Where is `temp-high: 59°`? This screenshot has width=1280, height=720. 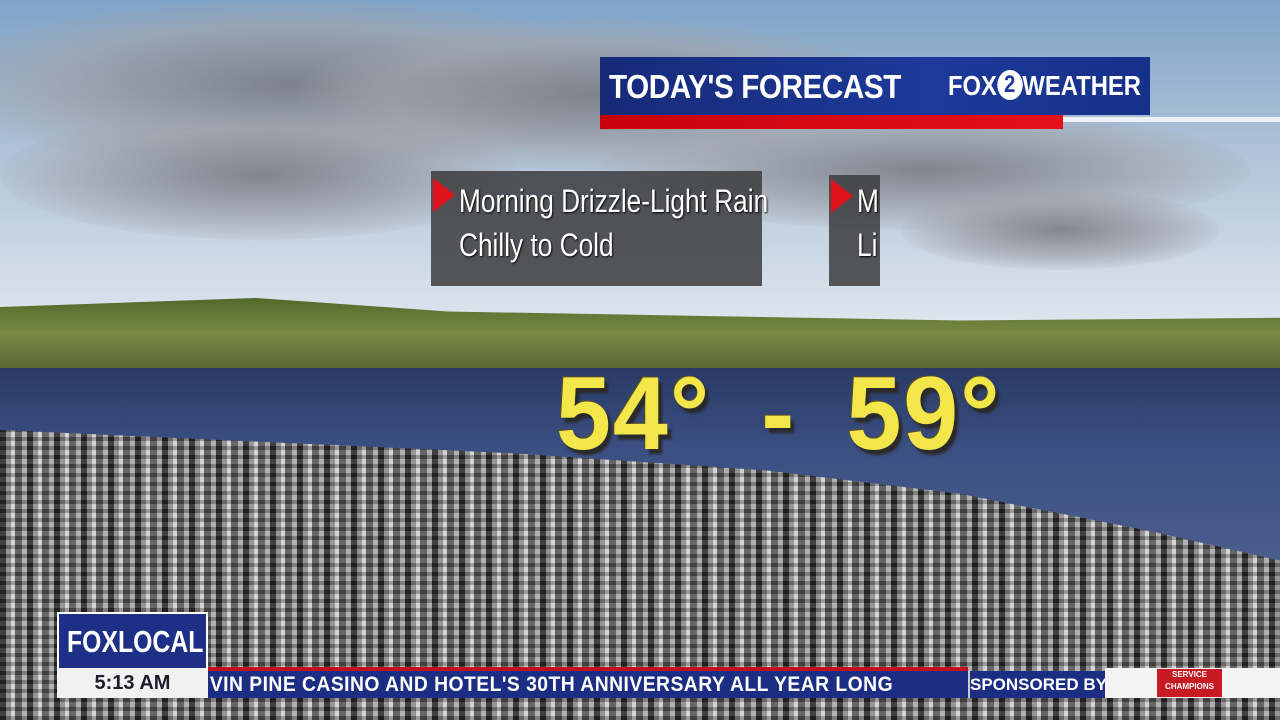 temp-high: 59° is located at coordinates (924, 414).